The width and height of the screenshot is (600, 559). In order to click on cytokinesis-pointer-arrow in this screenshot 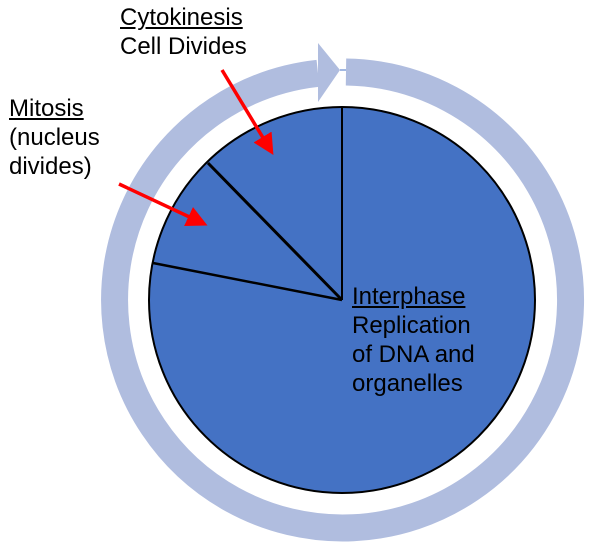, I will do `click(247, 112)`.